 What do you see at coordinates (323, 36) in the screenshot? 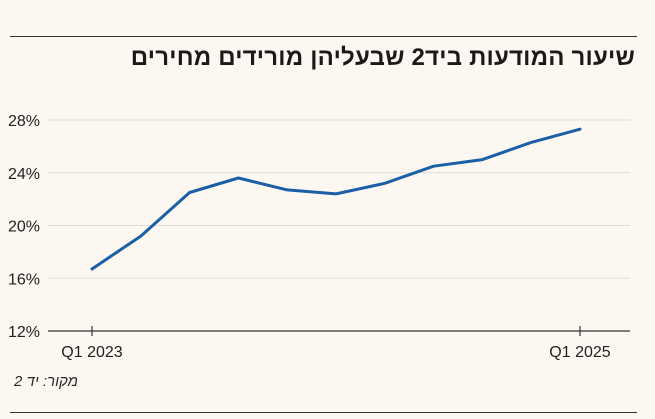
I see `top-rule` at bounding box center [323, 36].